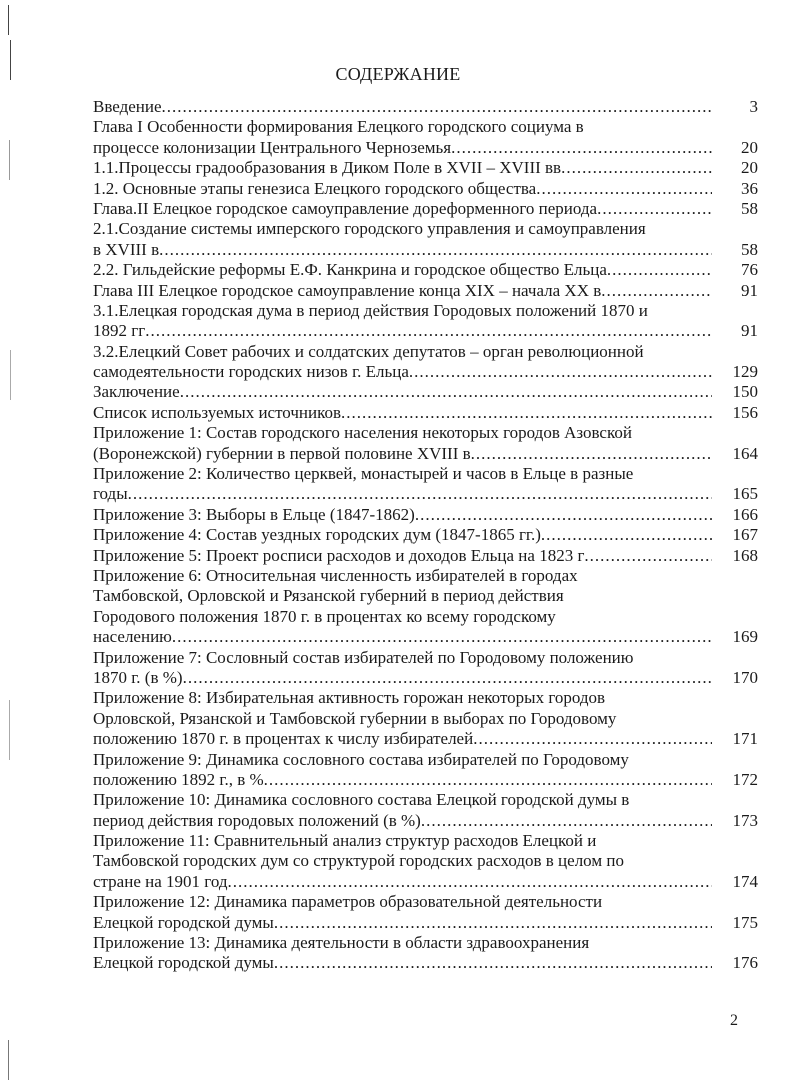  I want to click on toc-entry-page: 150, so click(745, 392).